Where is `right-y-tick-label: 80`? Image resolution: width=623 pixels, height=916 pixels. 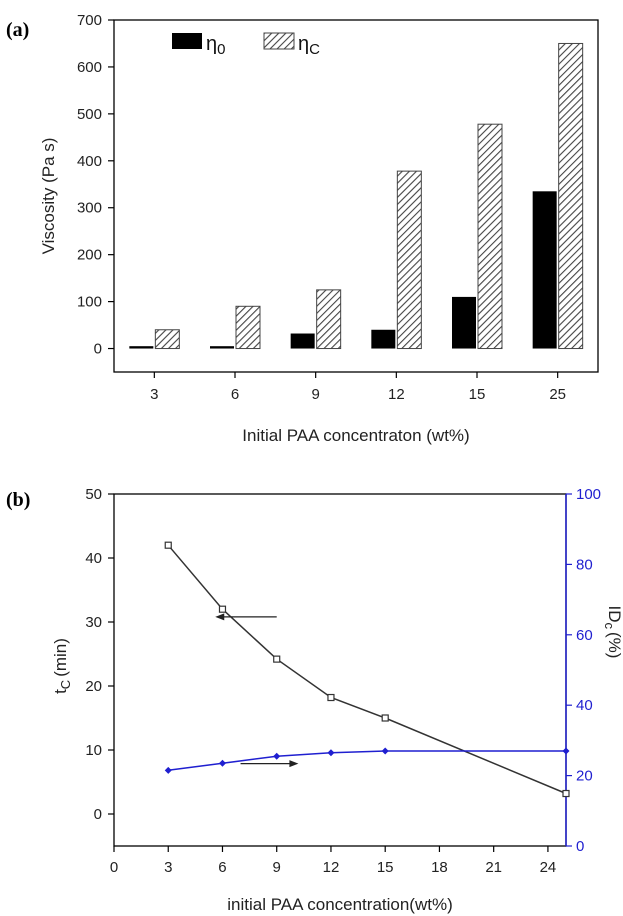 right-y-tick-label: 80 is located at coordinates (584, 564).